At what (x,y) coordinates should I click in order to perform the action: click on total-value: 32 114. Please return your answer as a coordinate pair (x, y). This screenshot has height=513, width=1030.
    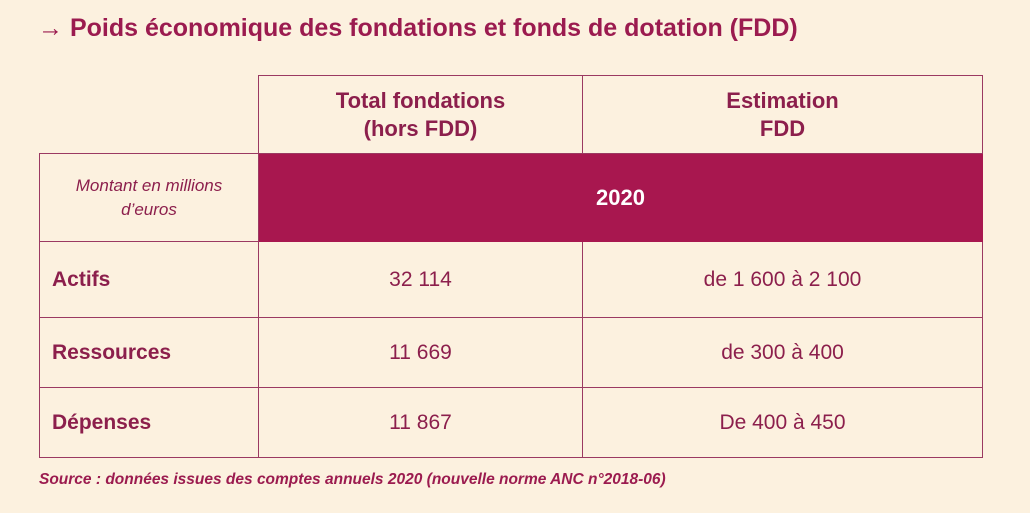
    Looking at the image, I should click on (420, 279).